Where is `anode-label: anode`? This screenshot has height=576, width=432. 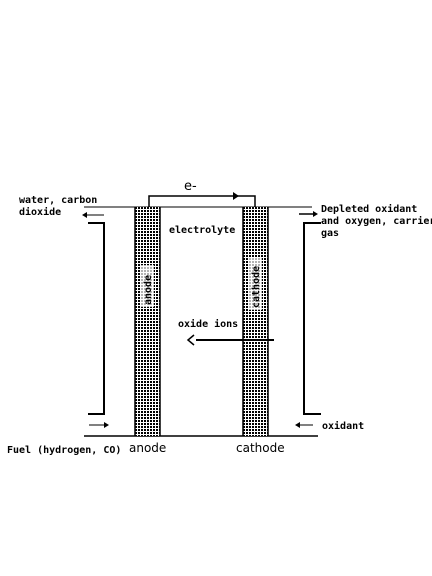 anode-label: anode is located at coordinates (147, 448).